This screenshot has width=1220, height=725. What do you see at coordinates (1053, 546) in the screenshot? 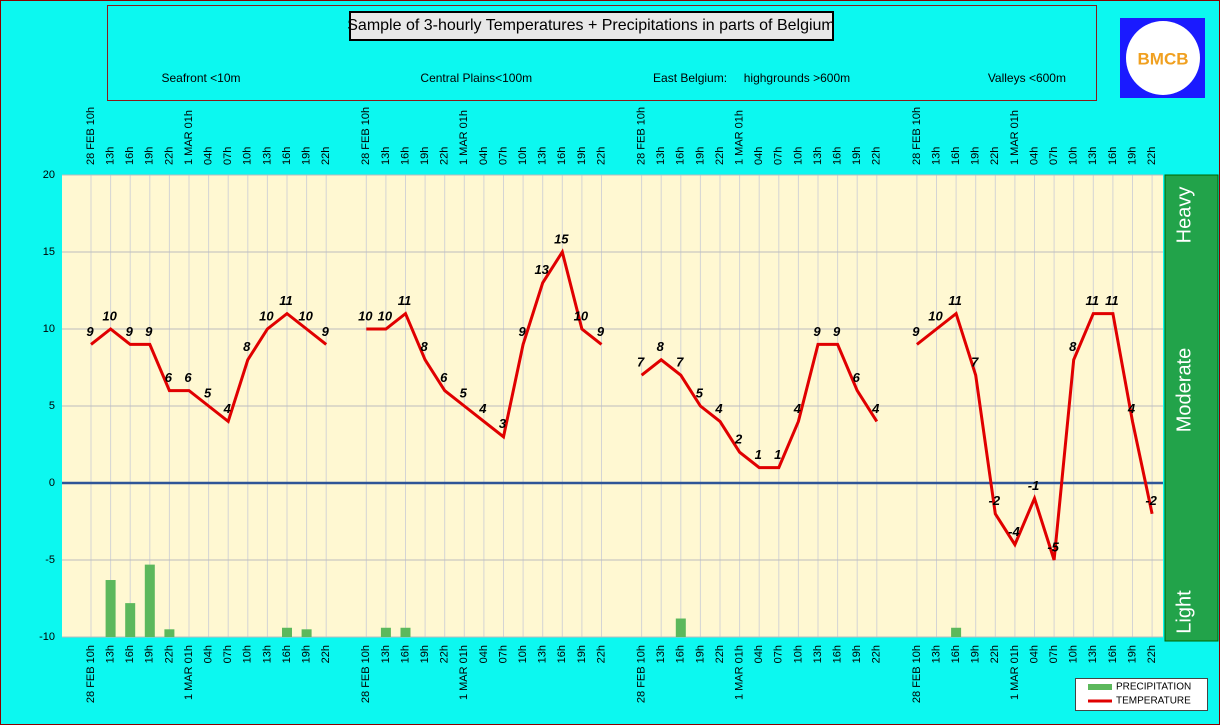
I see `data-label: -5` at bounding box center [1053, 546].